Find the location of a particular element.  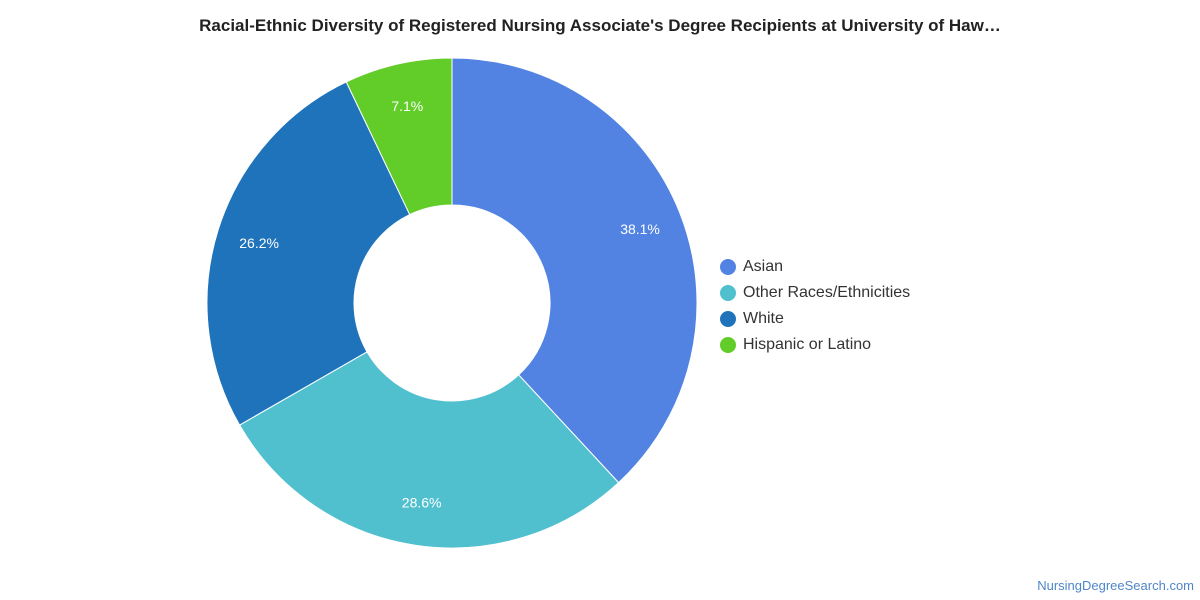

donut-slice-hispanic-or-latino is located at coordinates (399, 136).